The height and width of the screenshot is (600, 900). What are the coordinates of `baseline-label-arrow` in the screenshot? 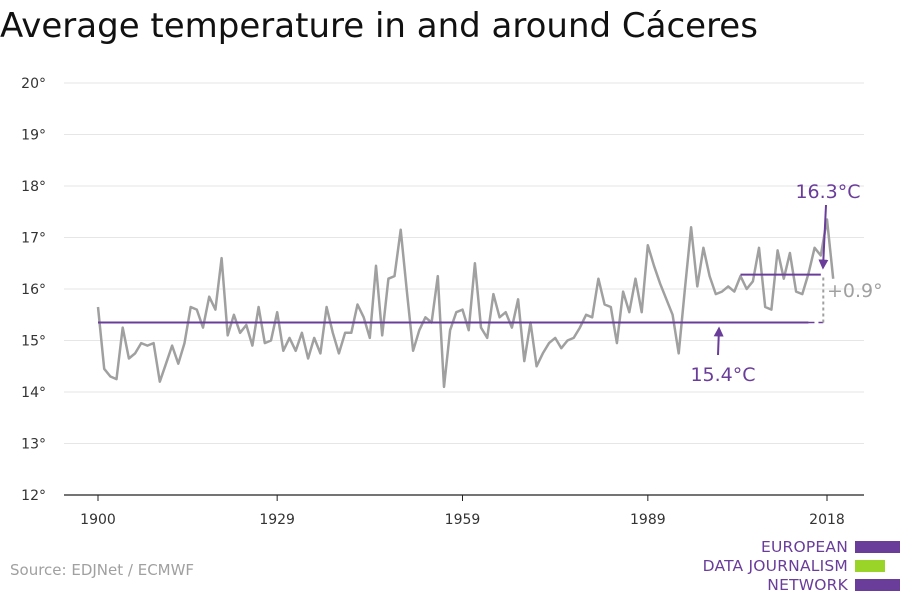 It's located at (718, 341).